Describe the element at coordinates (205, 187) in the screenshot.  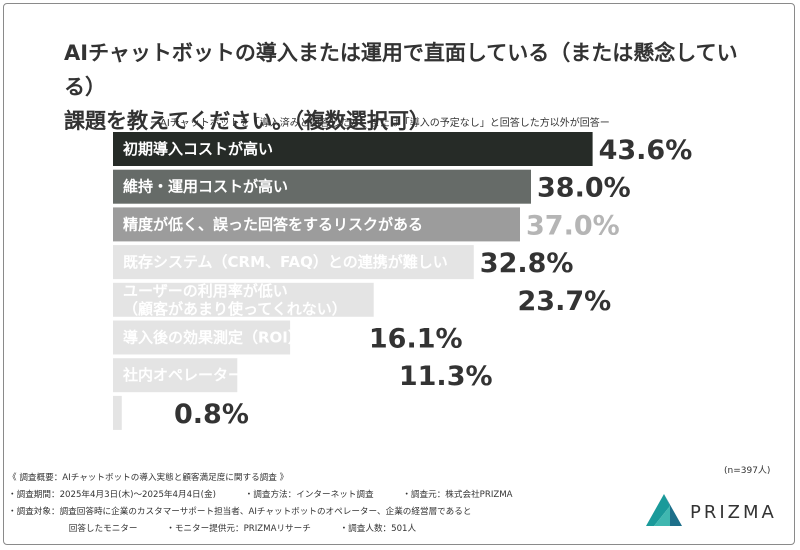
I see `bar-label-2: 維持・運用コストが高い` at that location.